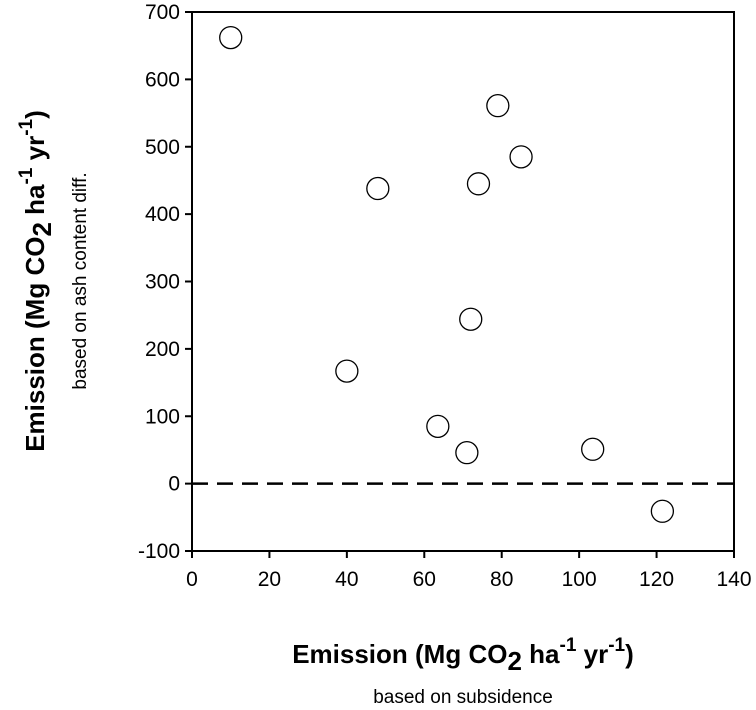 This screenshot has height=710, width=756. Describe the element at coordinates (80, 280) in the screenshot. I see `y-axis-subtitle: based on ash content diff.` at that location.